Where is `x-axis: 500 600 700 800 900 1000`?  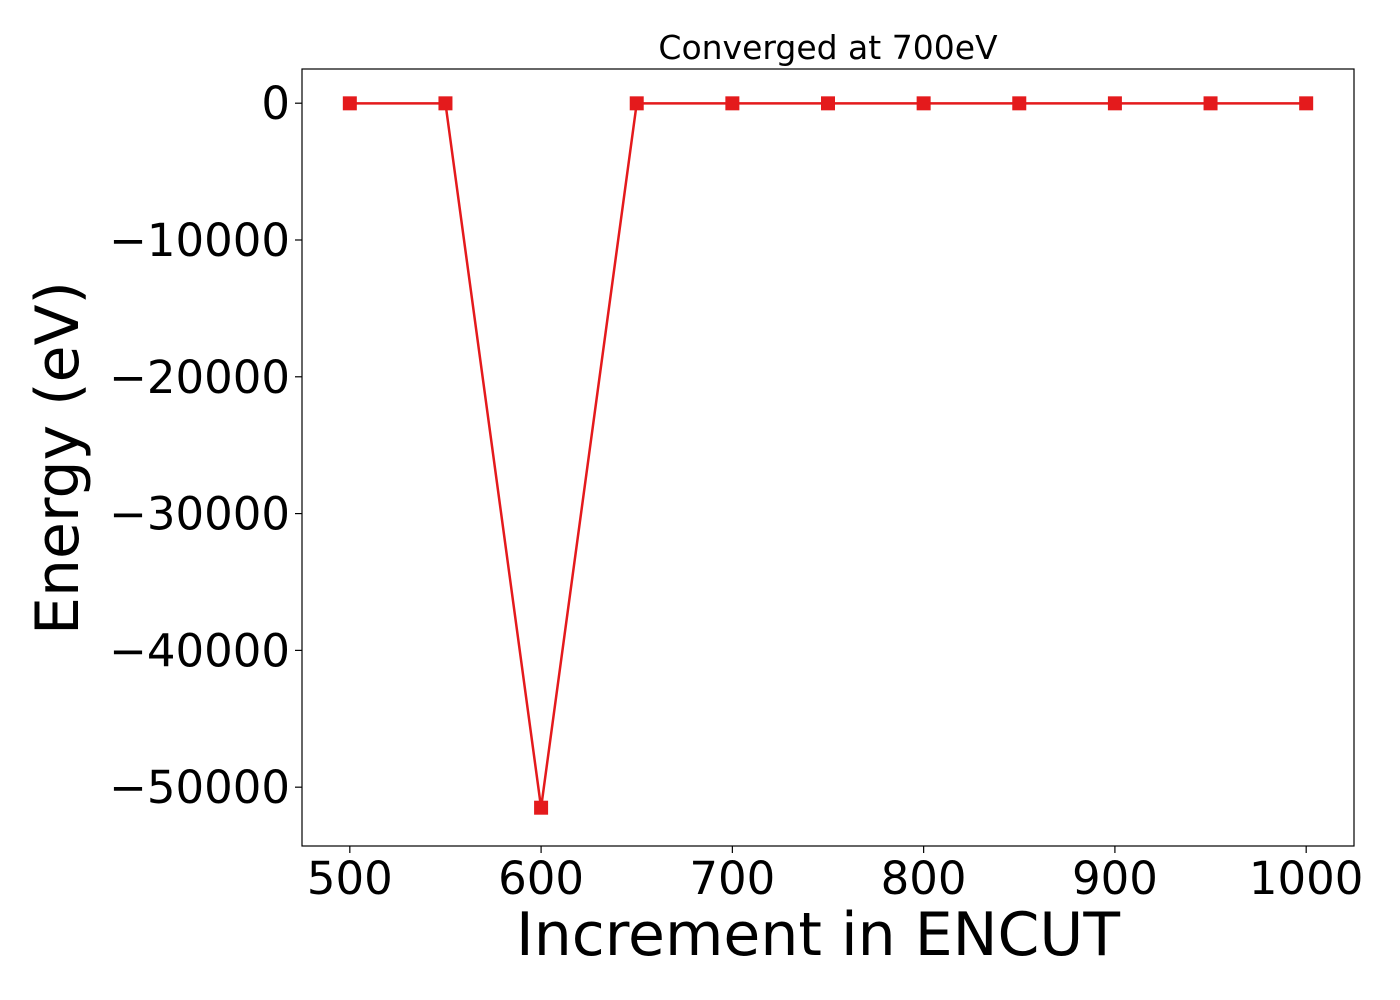 x-axis: 500 600 700 800 900 1000 is located at coordinates (835, 875).